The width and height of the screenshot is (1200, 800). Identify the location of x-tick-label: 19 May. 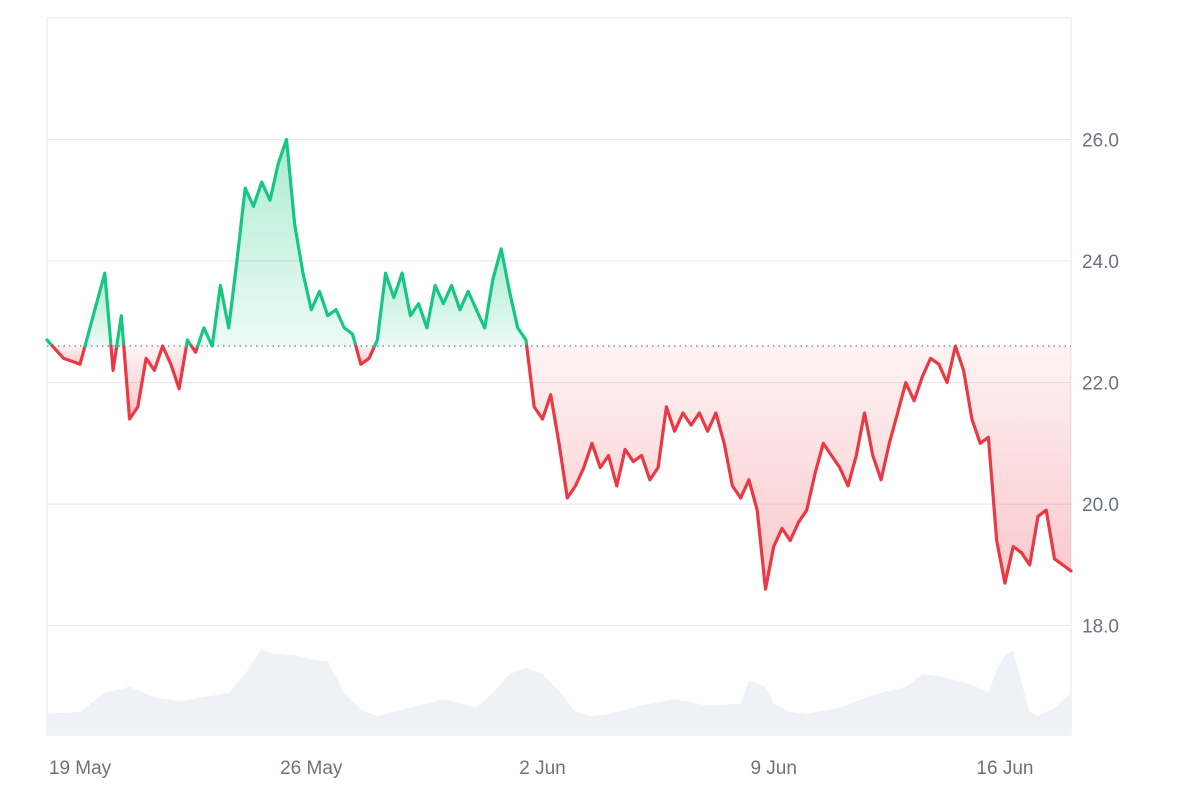
(80, 768).